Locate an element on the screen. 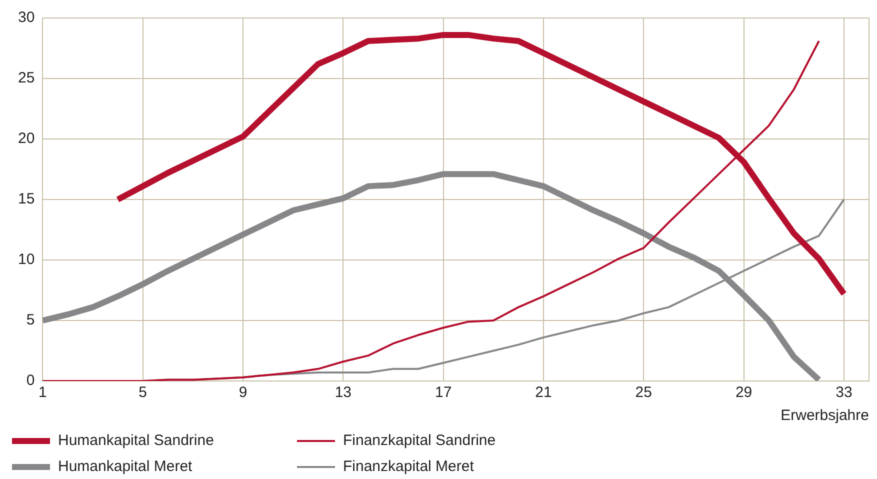 Image resolution: width=877 pixels, height=479 pixels. x-axis-title: Erwerbsjahre is located at coordinates (824, 415).